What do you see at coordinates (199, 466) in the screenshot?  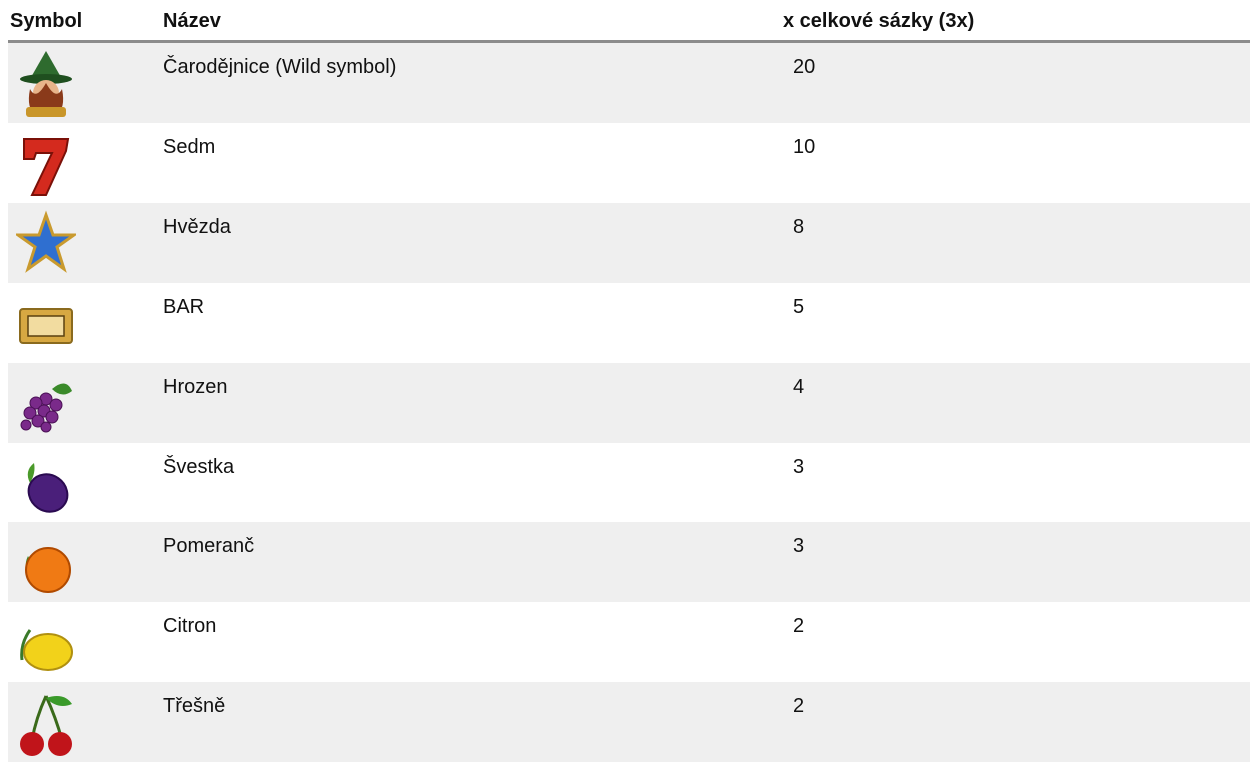 I see `symbol-name: Švestka` at bounding box center [199, 466].